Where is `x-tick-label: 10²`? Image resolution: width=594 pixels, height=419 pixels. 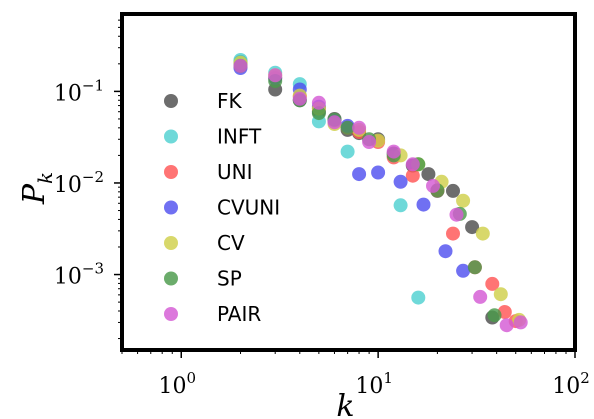
x-tick-label: 10² is located at coordinates (571, 384).